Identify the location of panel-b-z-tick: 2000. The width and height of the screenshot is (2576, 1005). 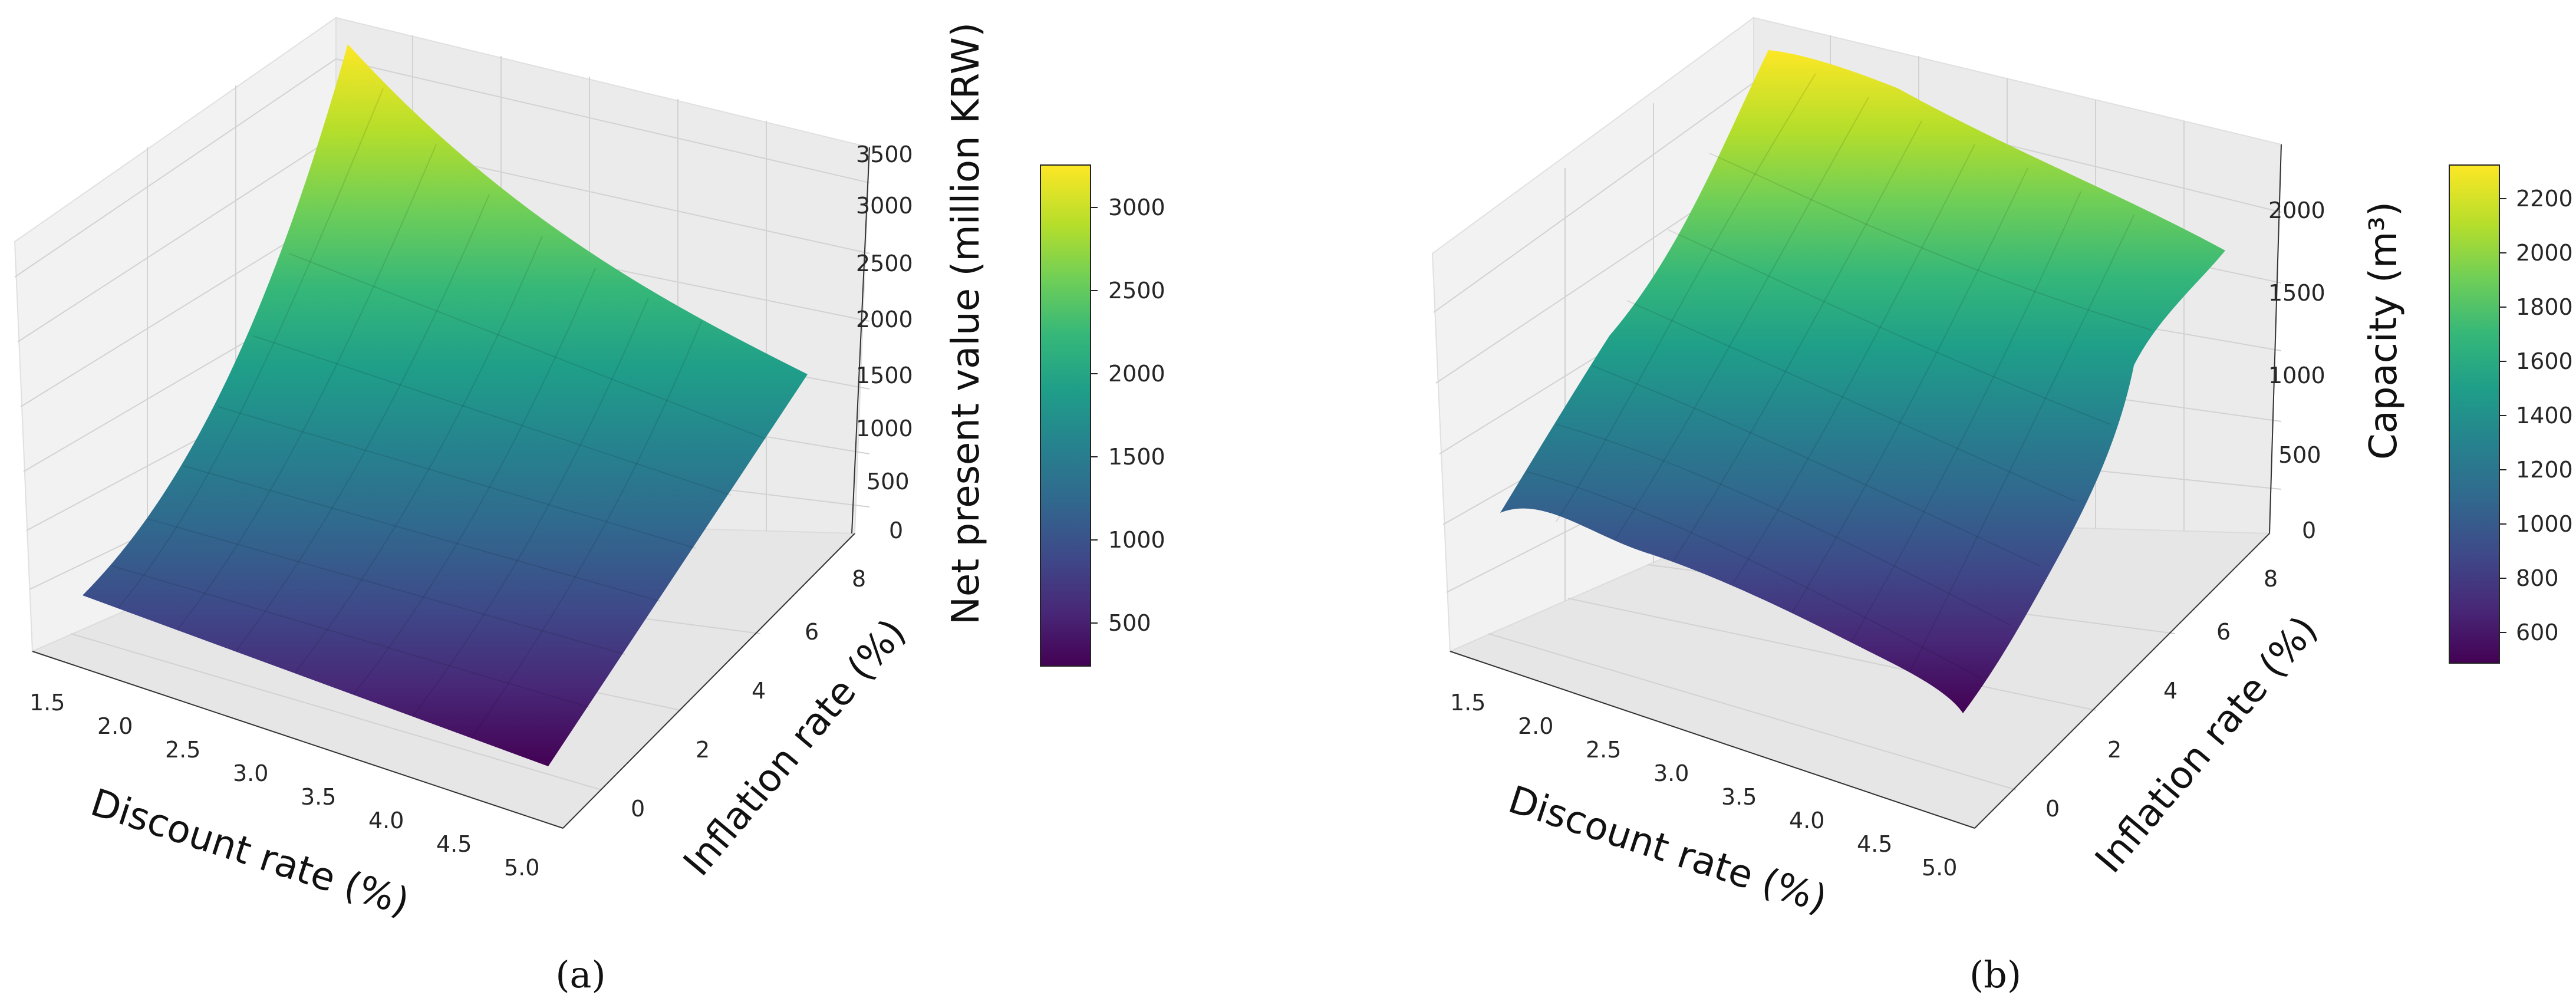
(2296, 210).